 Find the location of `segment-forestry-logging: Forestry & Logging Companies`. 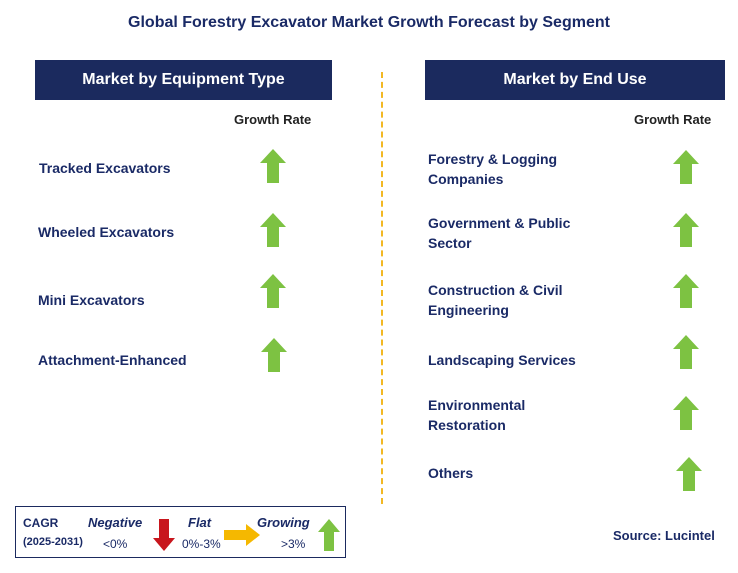

segment-forestry-logging: Forestry & Logging Companies is located at coordinates (492, 169).